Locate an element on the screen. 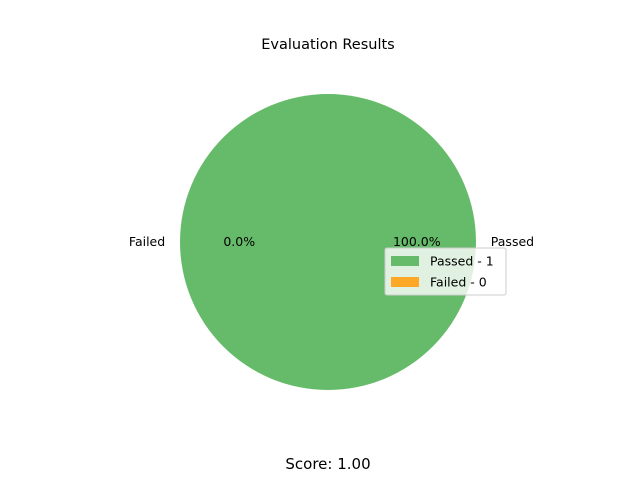  slice-pct-passed: 100.0% is located at coordinates (417, 241).